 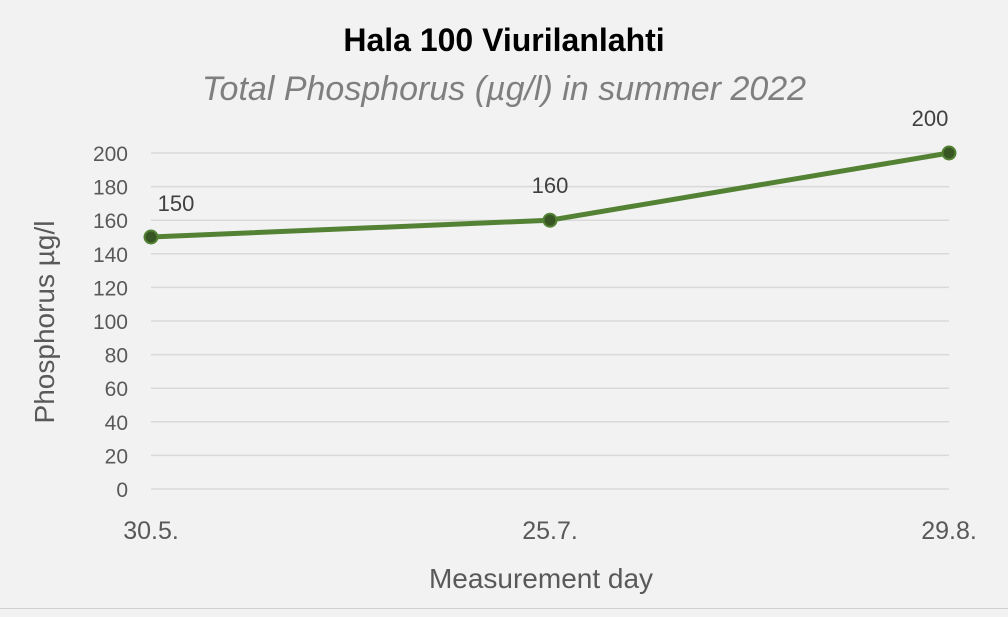 I want to click on data-labels: 150 160 200, so click(x=553, y=161).